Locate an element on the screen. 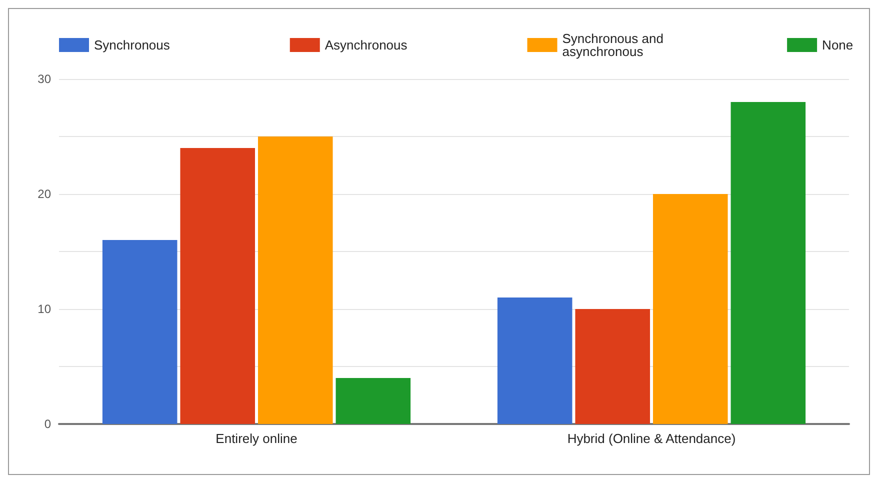 This screenshot has height=481, width=877. legend-label: None is located at coordinates (838, 45).